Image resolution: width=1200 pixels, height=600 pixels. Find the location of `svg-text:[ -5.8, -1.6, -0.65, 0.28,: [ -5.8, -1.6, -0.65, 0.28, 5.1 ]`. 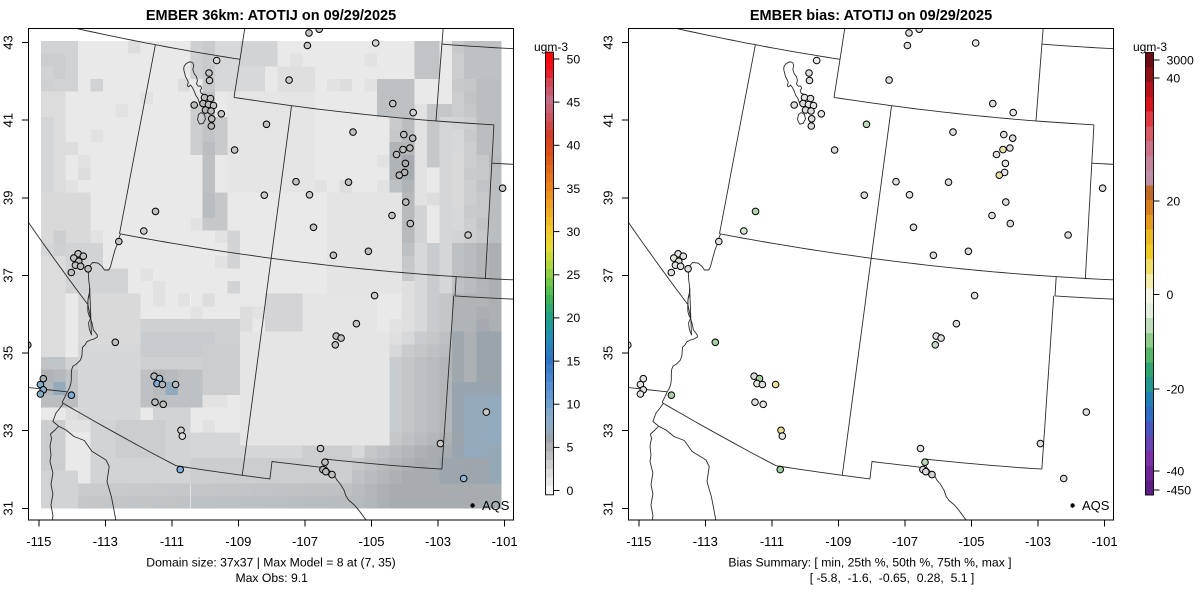

svg-text:[ -5.8, -1.6, -0.65, 0.28,: [ -5.8, -1.6, -0.65, 0.28, 5.1 ] is located at coordinates (892, 578).